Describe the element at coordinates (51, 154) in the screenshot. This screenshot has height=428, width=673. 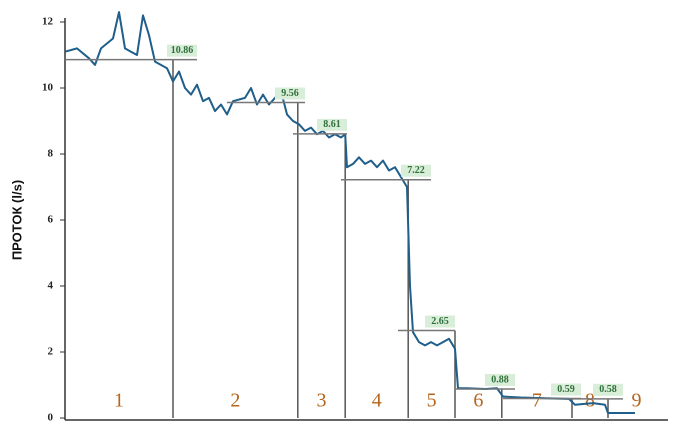
I see `y-tick-label: 8` at that location.